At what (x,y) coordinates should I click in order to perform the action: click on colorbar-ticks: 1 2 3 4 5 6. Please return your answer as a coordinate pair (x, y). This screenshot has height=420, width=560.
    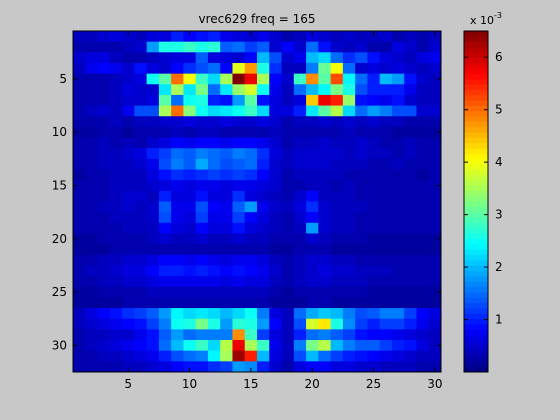
    Looking at the image, I should click on (483, 188).